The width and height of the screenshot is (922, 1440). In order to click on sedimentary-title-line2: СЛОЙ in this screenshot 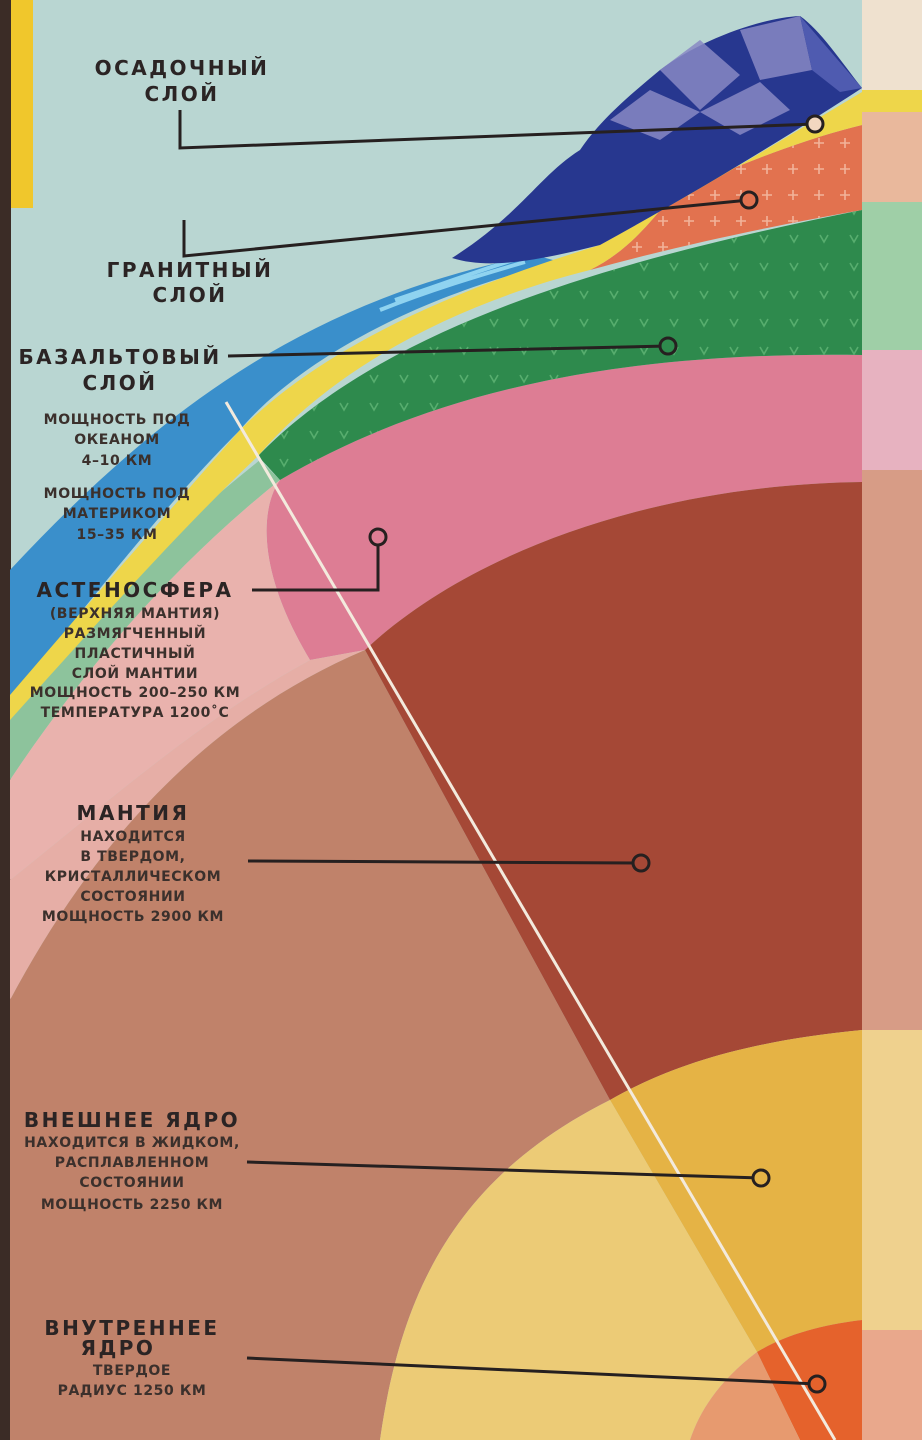, I will do `click(181, 94)`.